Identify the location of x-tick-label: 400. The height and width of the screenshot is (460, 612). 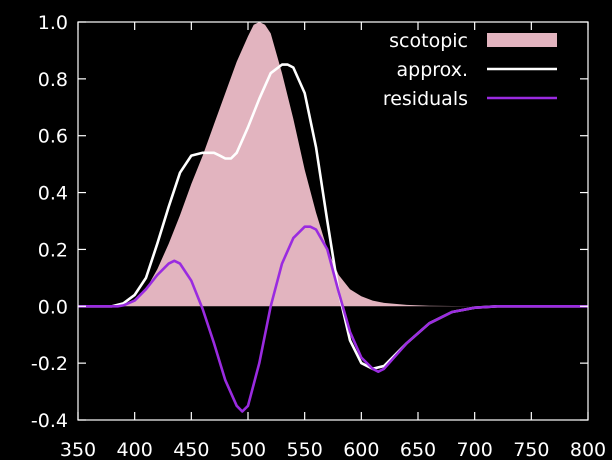
(135, 449).